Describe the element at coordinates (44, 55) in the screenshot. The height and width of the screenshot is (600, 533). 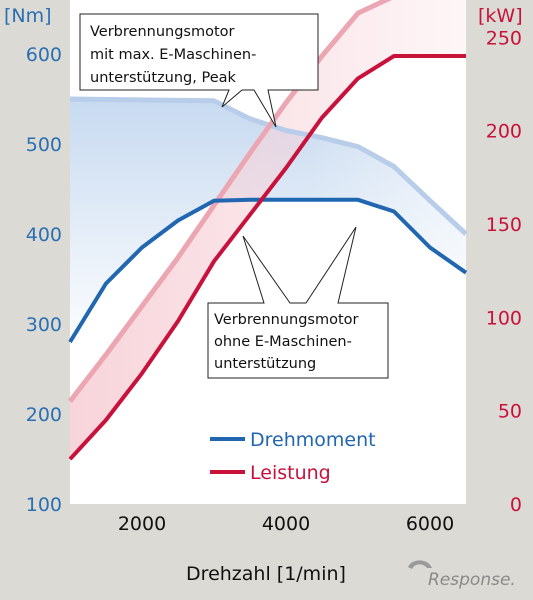
I see `left-tick-label: 600` at that location.